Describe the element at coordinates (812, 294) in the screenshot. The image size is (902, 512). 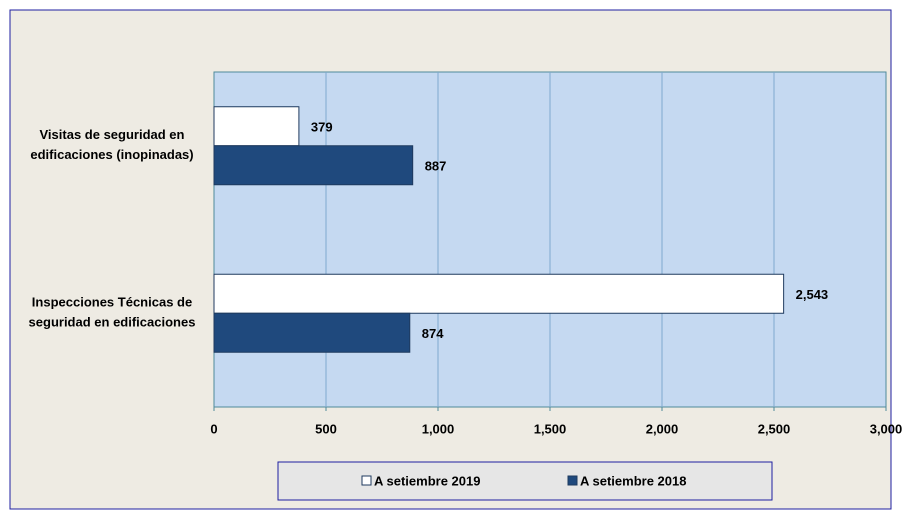
I see `data-label: 2,543` at that location.